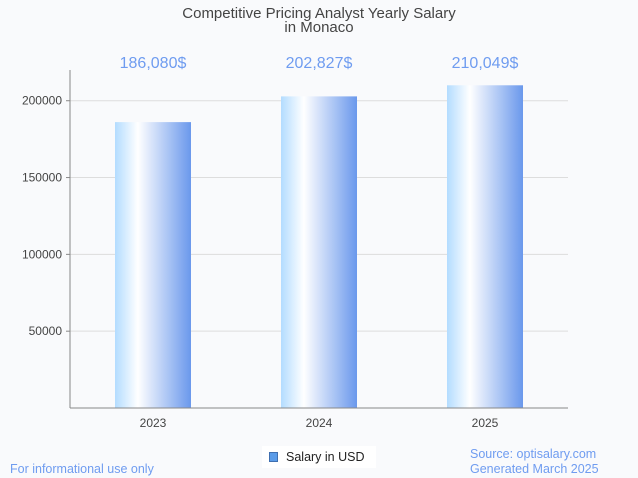  Describe the element at coordinates (153, 265) in the screenshot. I see `bar-2023` at that location.